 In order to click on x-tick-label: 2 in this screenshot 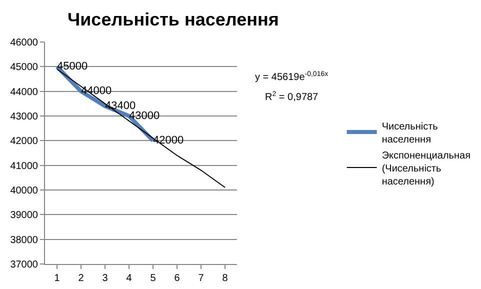, I will do `click(81, 278)`.